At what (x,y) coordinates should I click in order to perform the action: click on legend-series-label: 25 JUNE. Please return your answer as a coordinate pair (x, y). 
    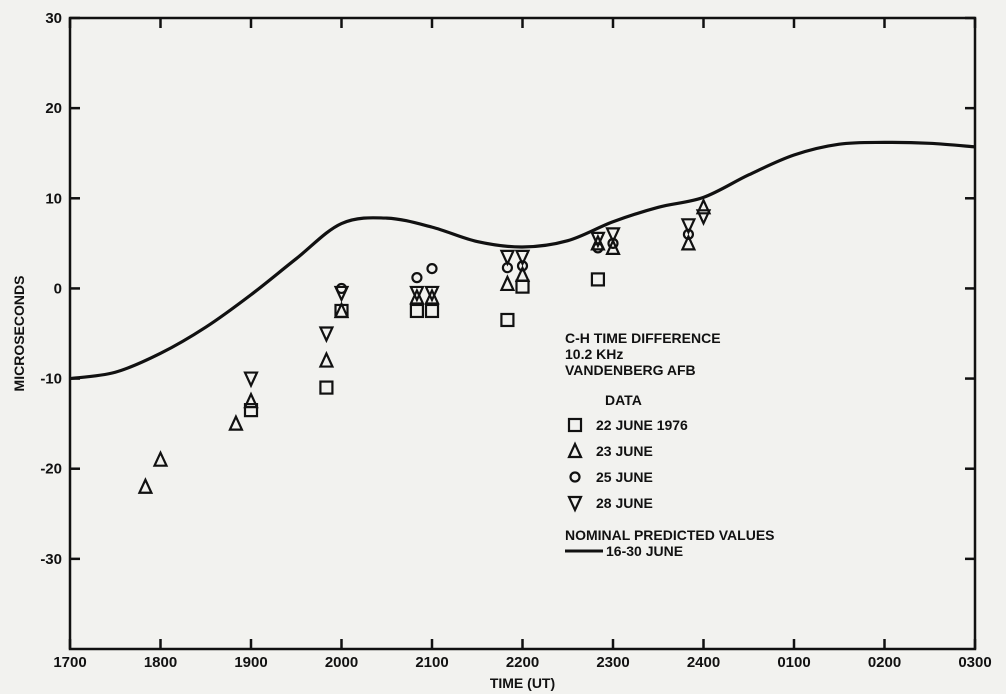
    Looking at the image, I should click on (624, 477).